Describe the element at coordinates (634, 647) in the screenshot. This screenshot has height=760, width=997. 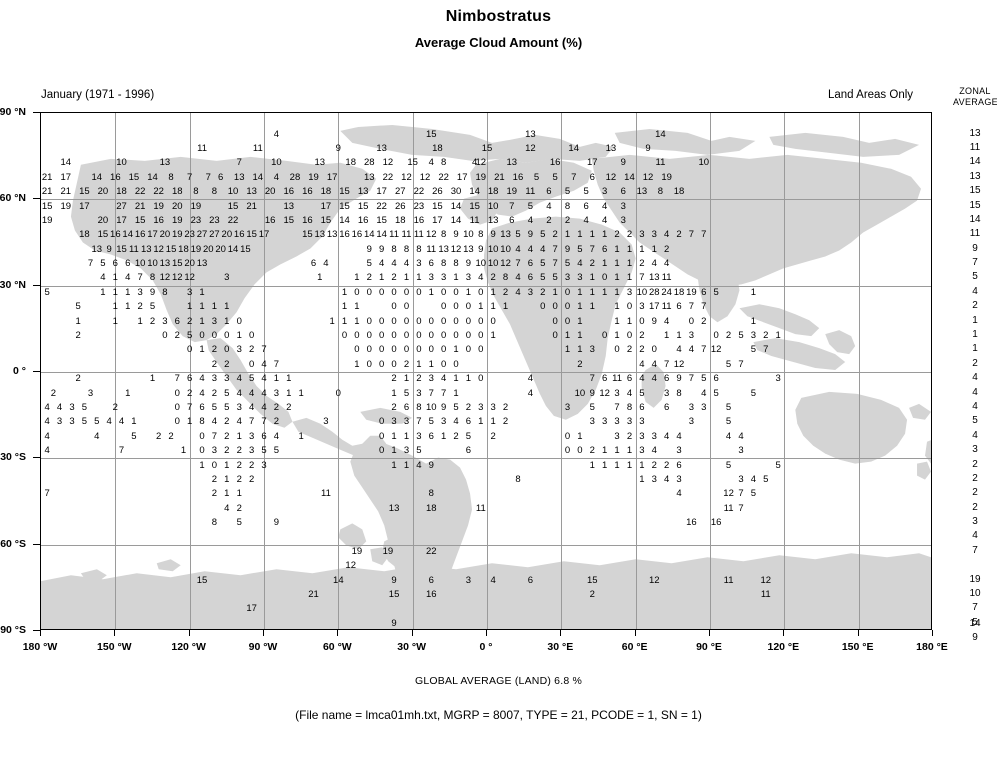
I see `x-axis-tick-label: 60 °E` at that location.